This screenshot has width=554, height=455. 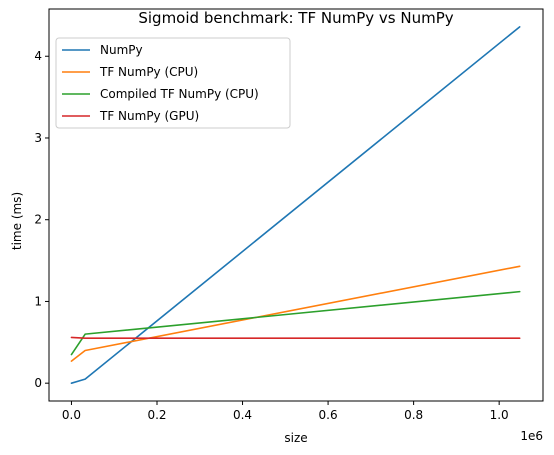 I want to click on y-tick-label: 0, so click(x=38, y=383).